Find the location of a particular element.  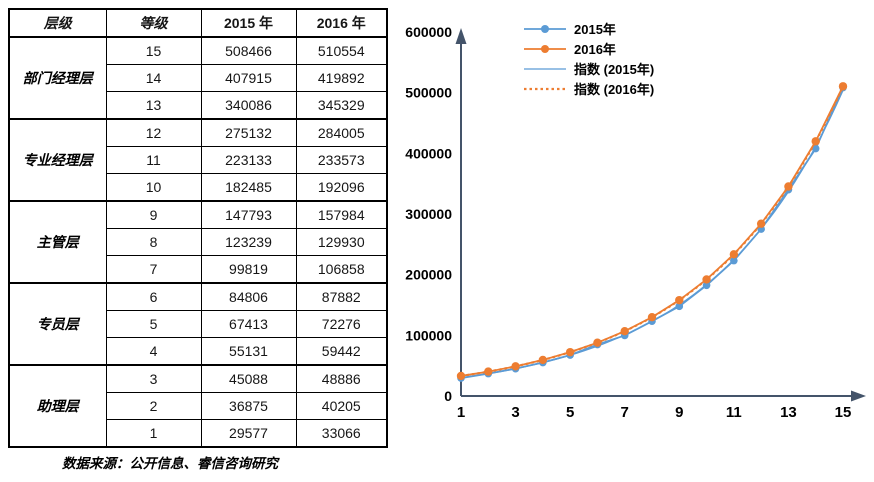

value-2015-cell: 36875 is located at coordinates (248, 406).